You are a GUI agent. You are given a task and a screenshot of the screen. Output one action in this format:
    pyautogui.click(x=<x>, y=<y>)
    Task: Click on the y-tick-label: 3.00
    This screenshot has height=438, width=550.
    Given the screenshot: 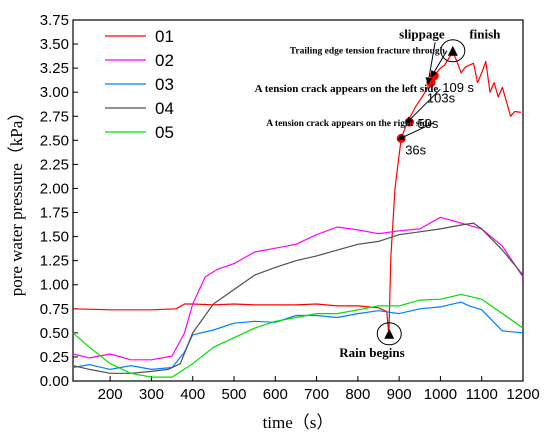 What is the action you would take?
    pyautogui.click(x=54, y=92)
    